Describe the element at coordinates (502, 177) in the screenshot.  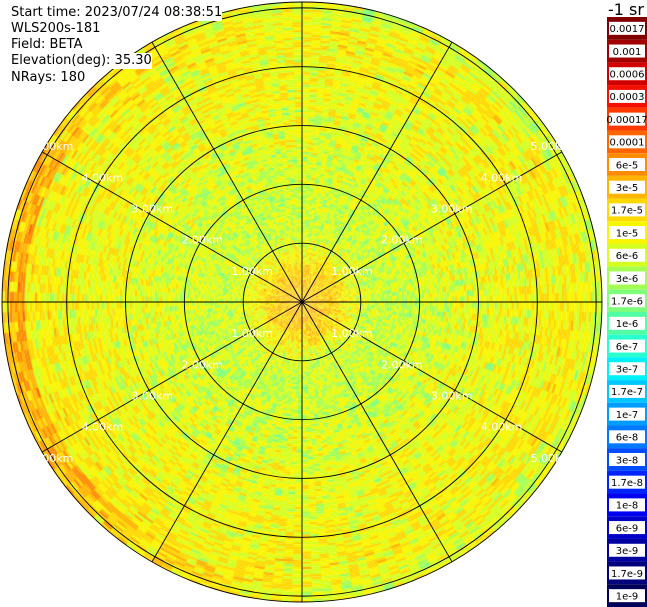
I see `ring-label-4-1: 4.00km` at that location.